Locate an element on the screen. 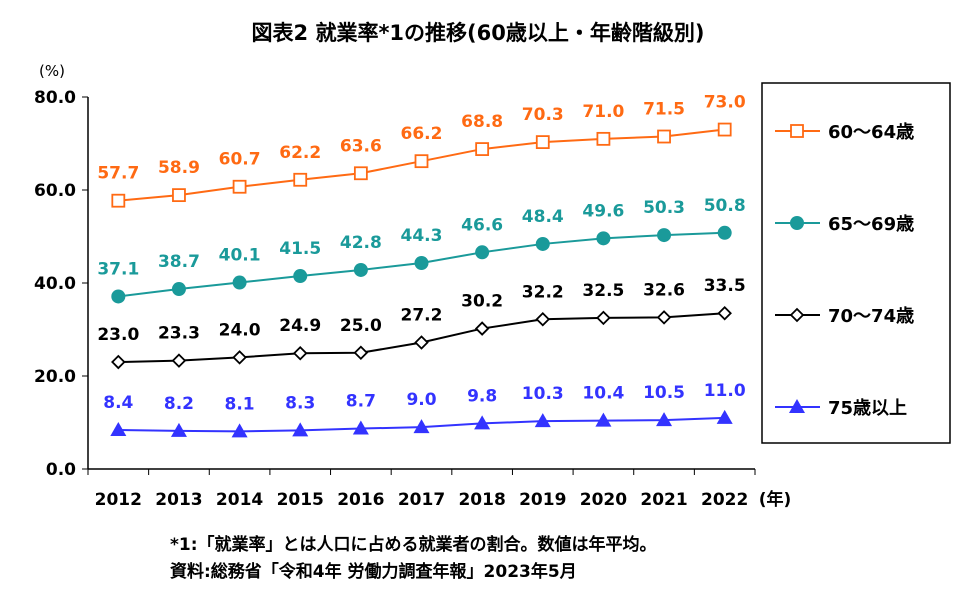 Image resolution: width=966 pixels, height=595 pixels. data-label: 68.8 is located at coordinates (482, 122).